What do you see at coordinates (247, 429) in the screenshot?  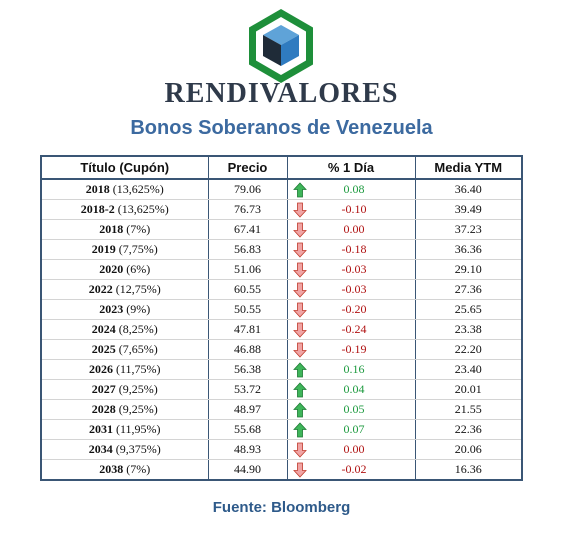 I see `bond-price: 55.68` at bounding box center [247, 429].